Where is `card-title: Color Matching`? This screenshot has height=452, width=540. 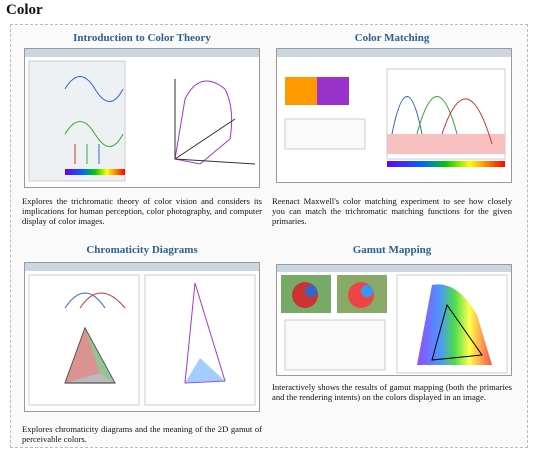
card-title: Color Matching is located at coordinates (392, 38).